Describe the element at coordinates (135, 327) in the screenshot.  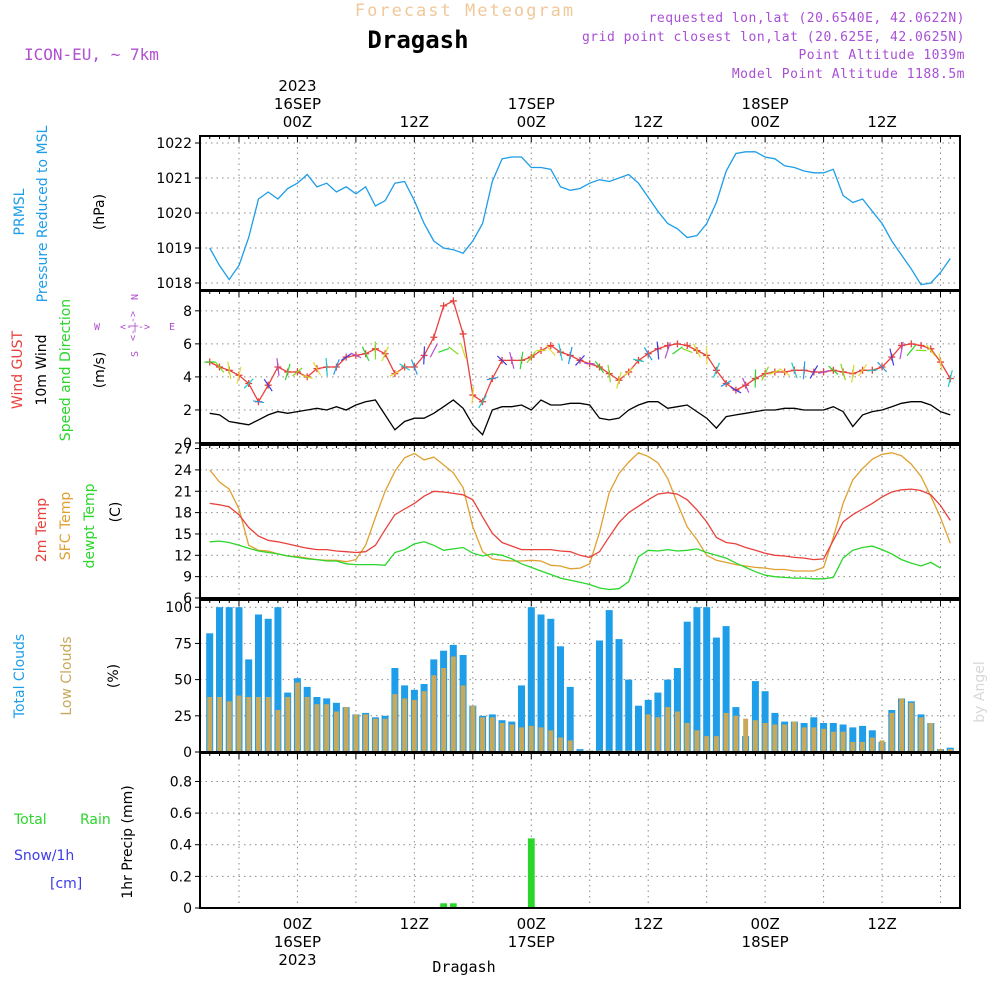
I see `compass-arrows-h: <-|->` at that location.